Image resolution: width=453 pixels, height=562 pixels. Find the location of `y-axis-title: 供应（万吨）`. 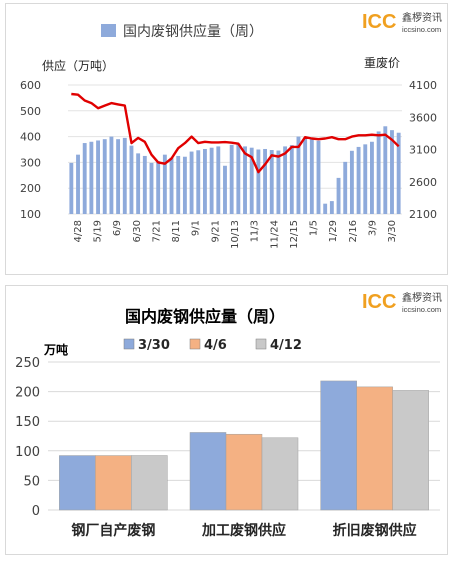

y-axis-title: 供应（万吨） is located at coordinates (78, 65).